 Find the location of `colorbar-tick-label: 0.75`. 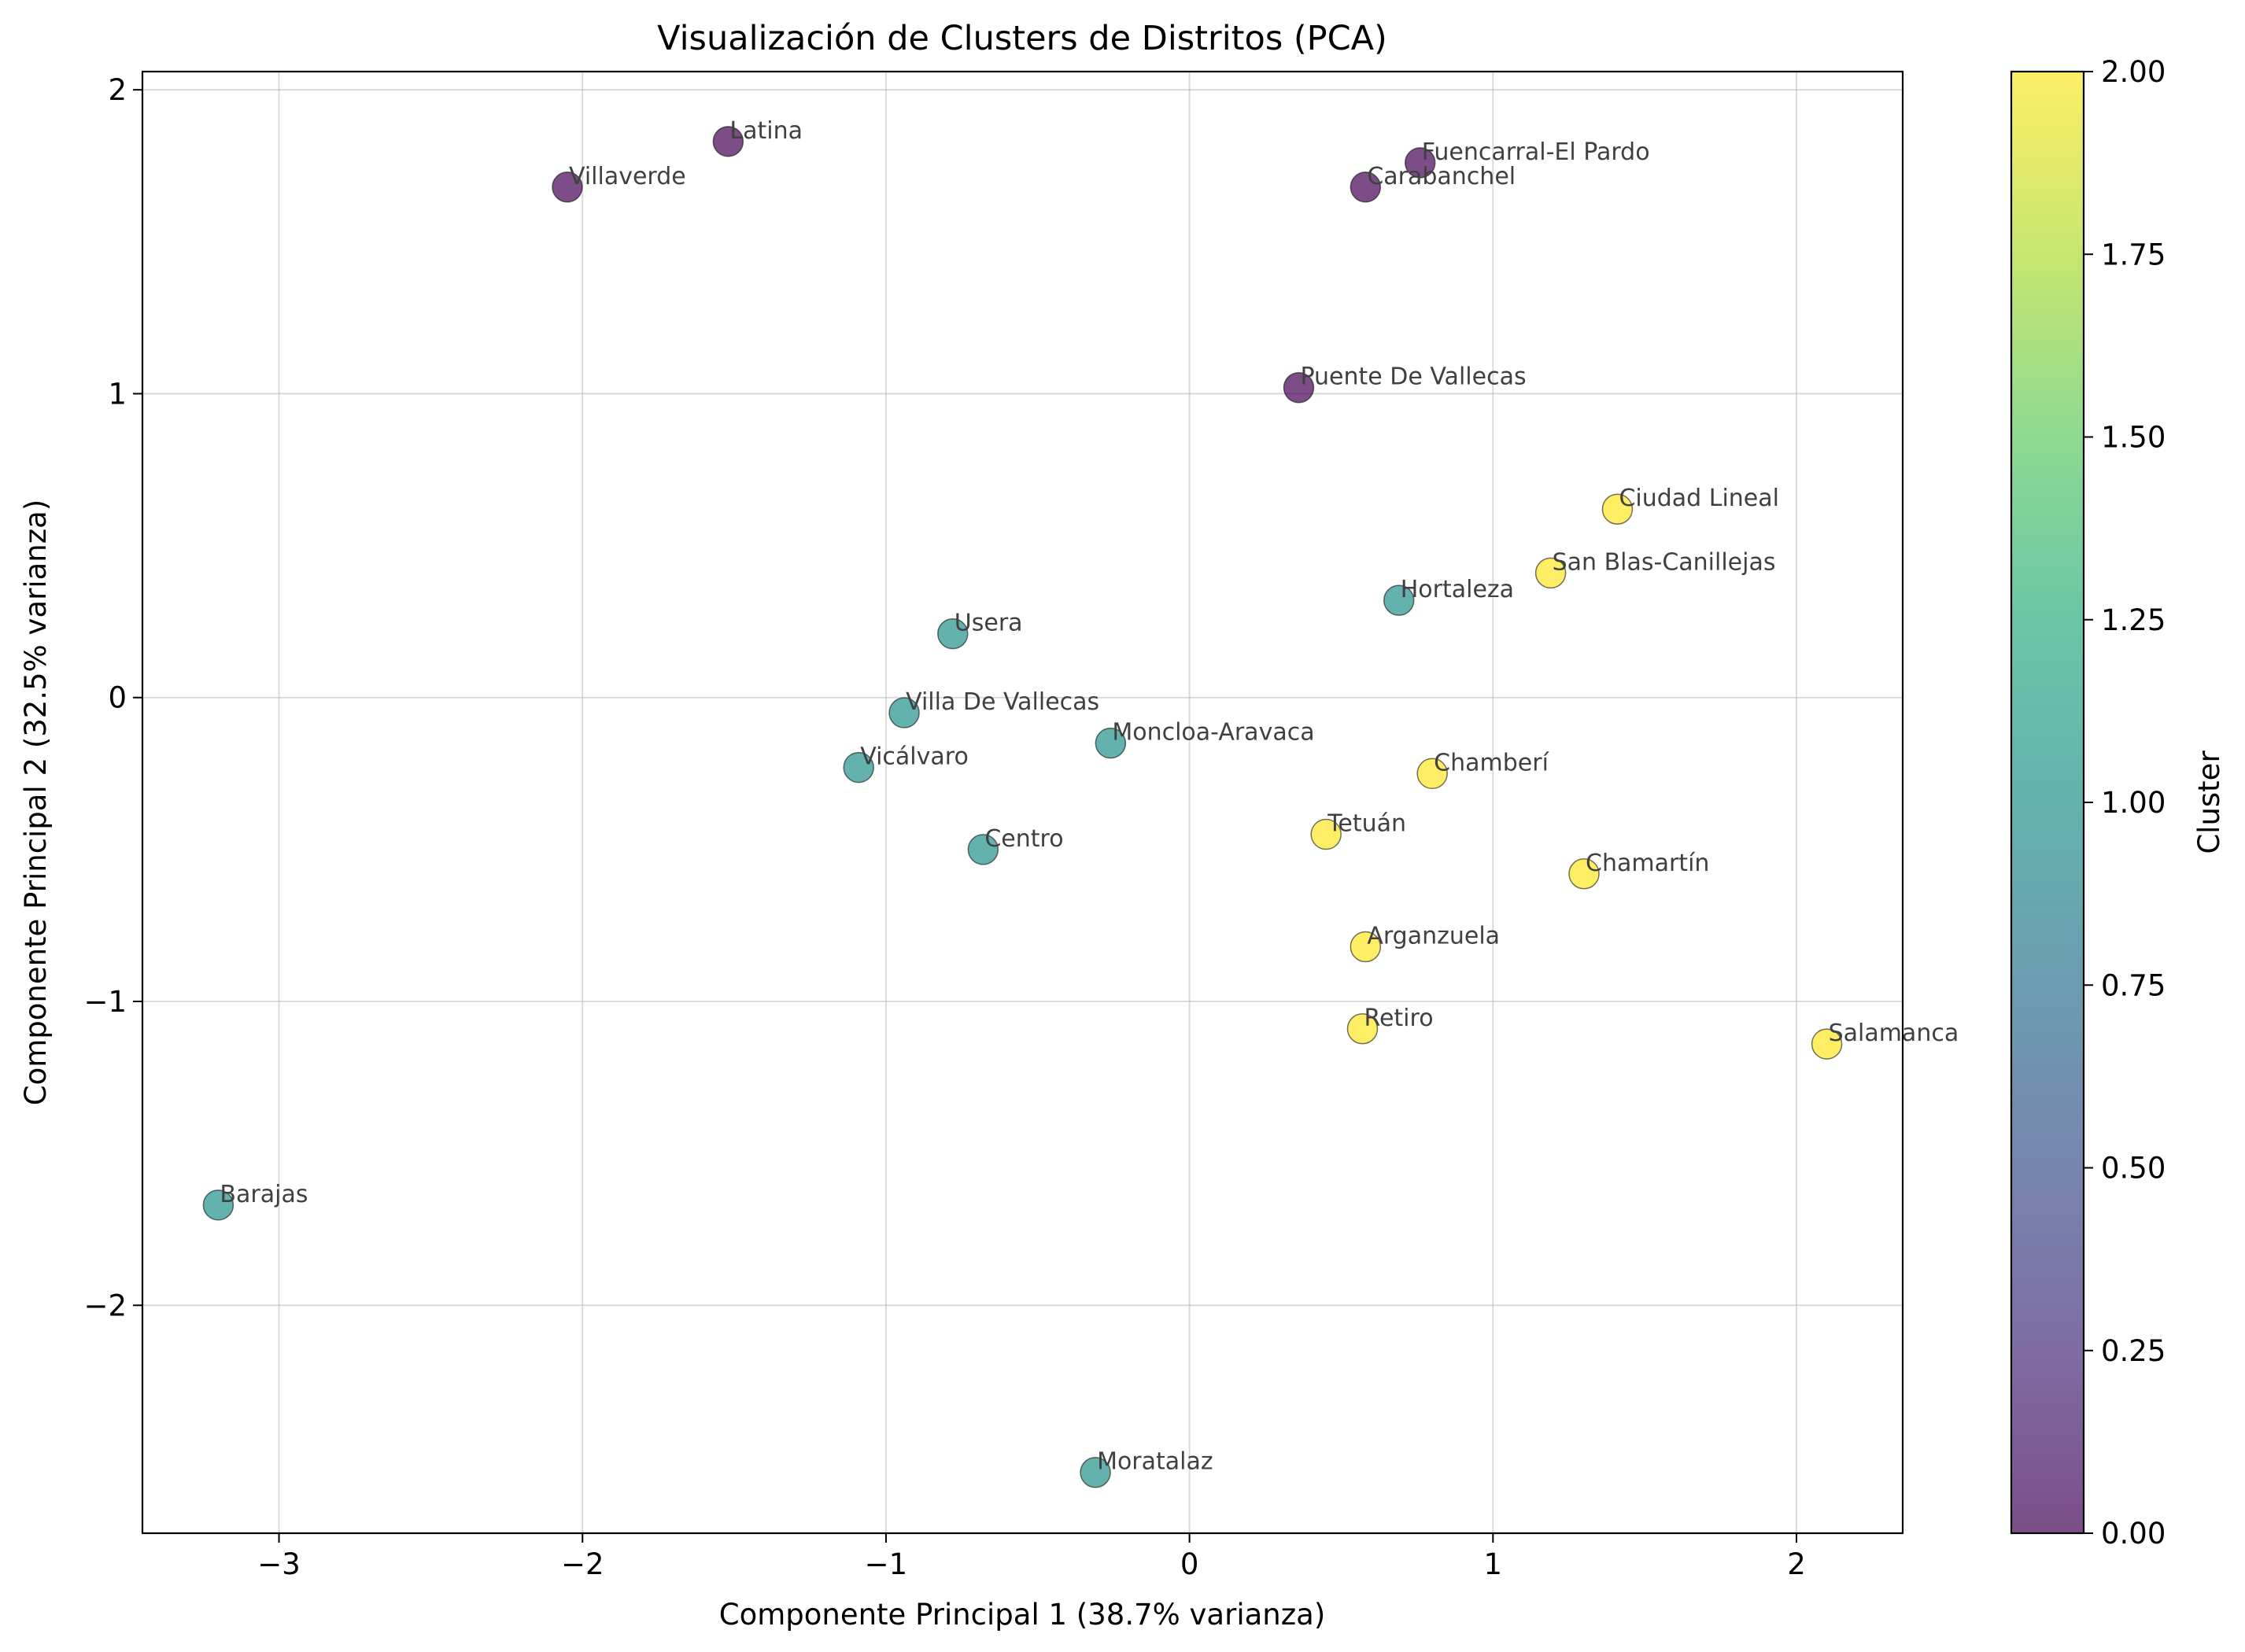

colorbar-tick-label: 0.75 is located at coordinates (2133, 985).